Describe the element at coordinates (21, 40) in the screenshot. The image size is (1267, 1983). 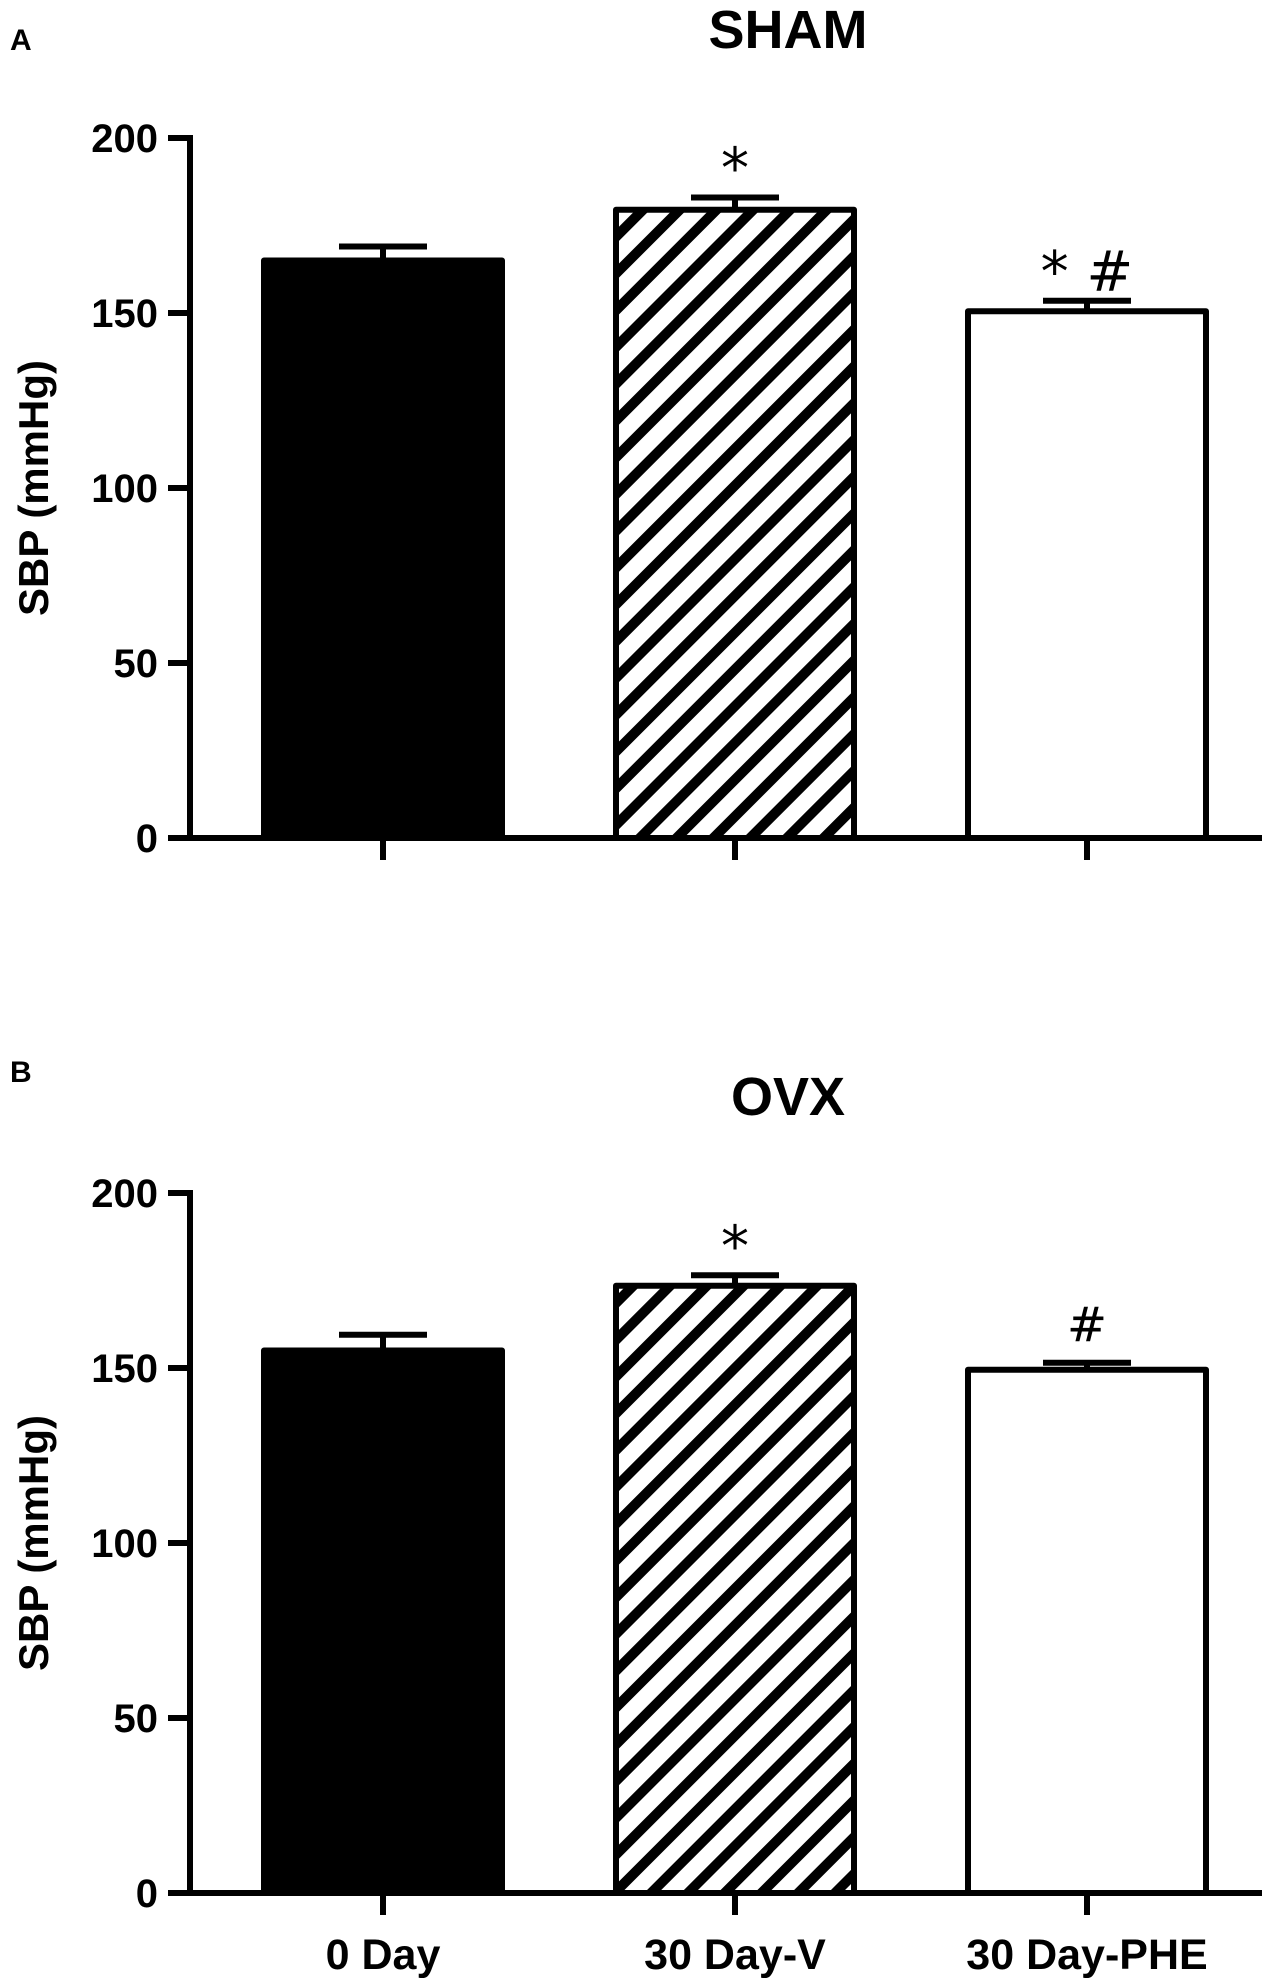
I see `panel-letter: A` at that location.